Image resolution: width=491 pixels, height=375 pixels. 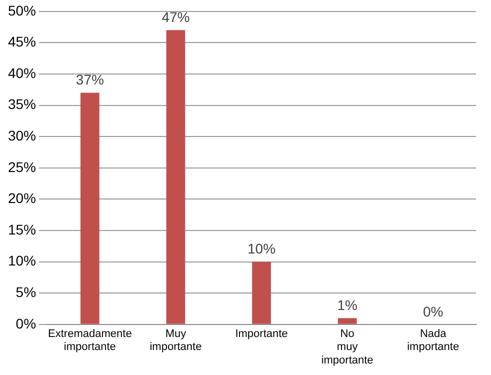 I want to click on y-tick-label: 45%, so click(x=22, y=42).